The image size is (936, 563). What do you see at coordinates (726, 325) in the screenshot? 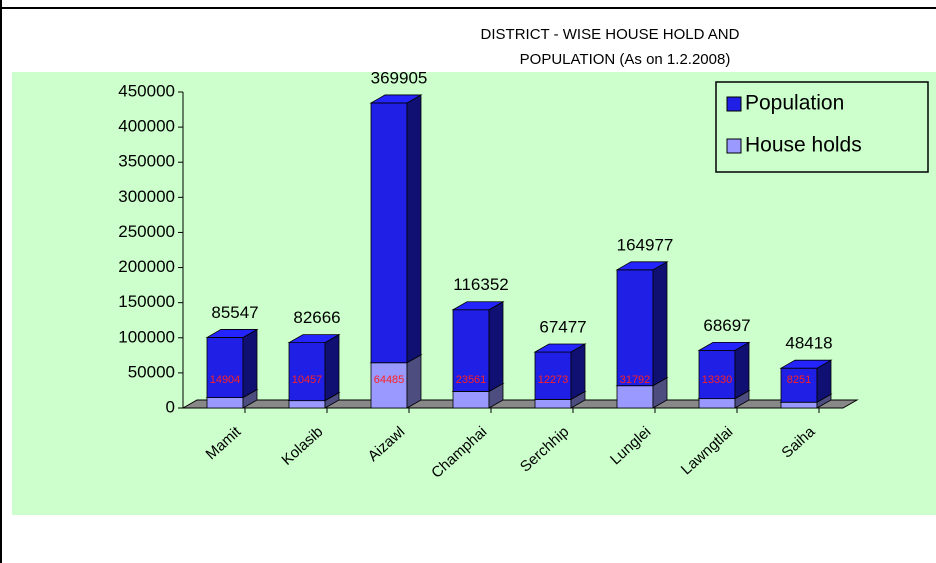
I see `data-label: 68697` at bounding box center [726, 325].